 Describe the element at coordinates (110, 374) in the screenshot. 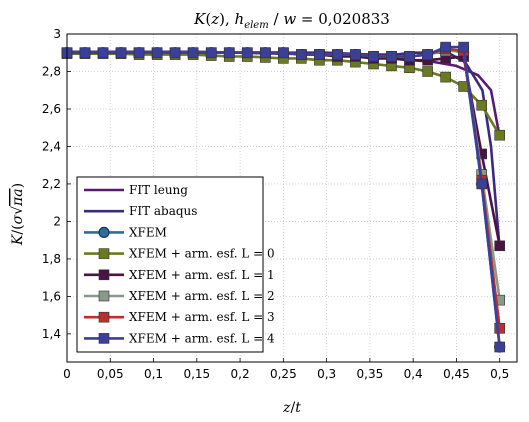

I see `x-tick-label: 0,05` at that location.